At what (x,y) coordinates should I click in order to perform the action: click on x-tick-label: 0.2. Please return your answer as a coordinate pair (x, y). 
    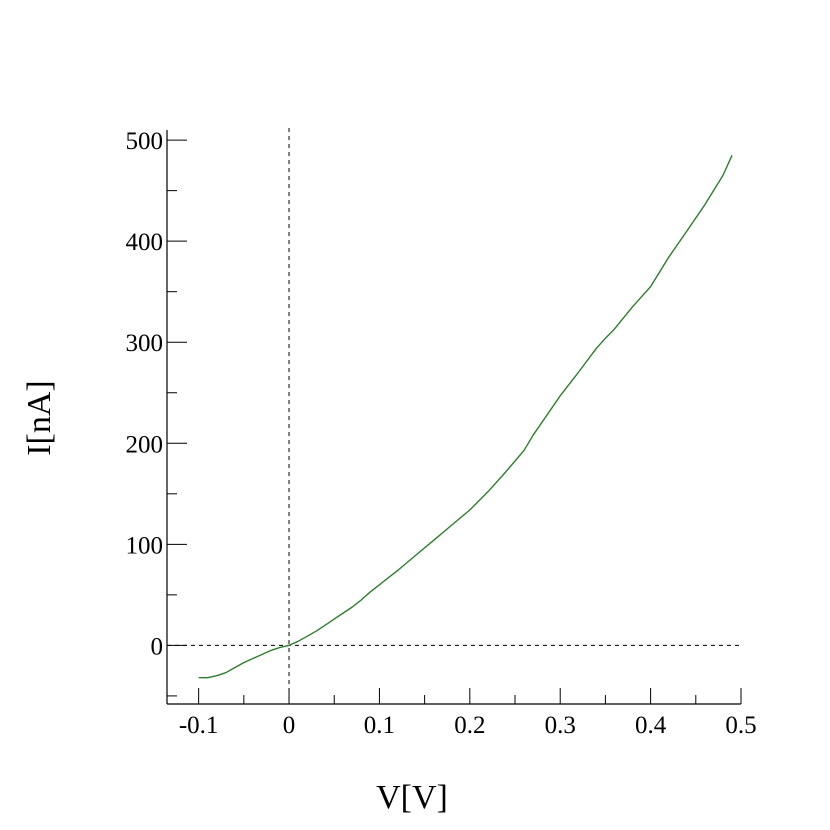
    Looking at the image, I should click on (469, 725).